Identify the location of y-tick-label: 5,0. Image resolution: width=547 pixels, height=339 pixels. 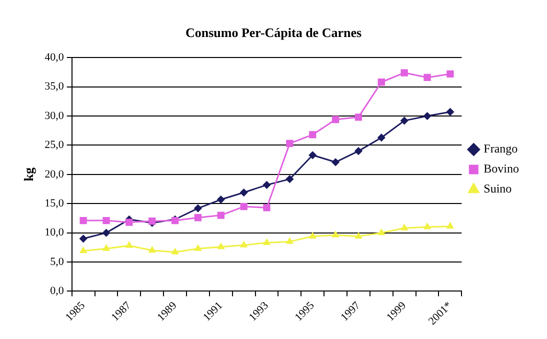
(57, 262).